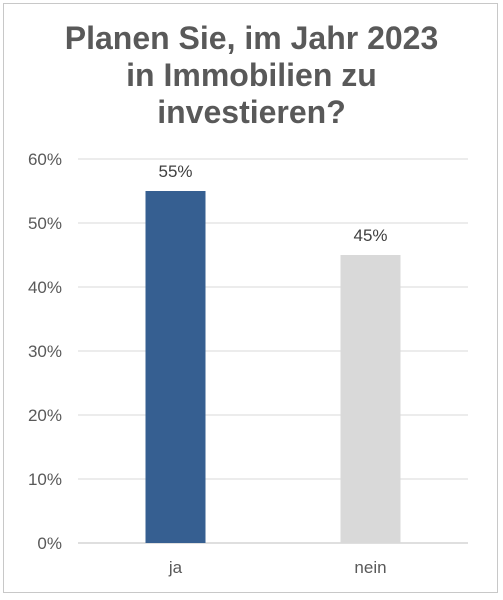  Describe the element at coordinates (49, 543) in the screenshot. I see `y-tick-label: 0%` at that location.